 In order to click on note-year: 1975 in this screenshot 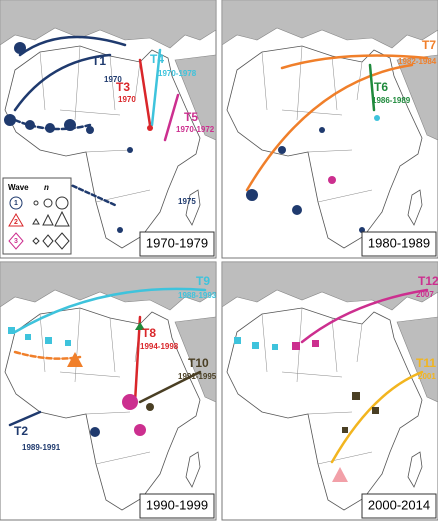, I will do `click(187, 201)`.